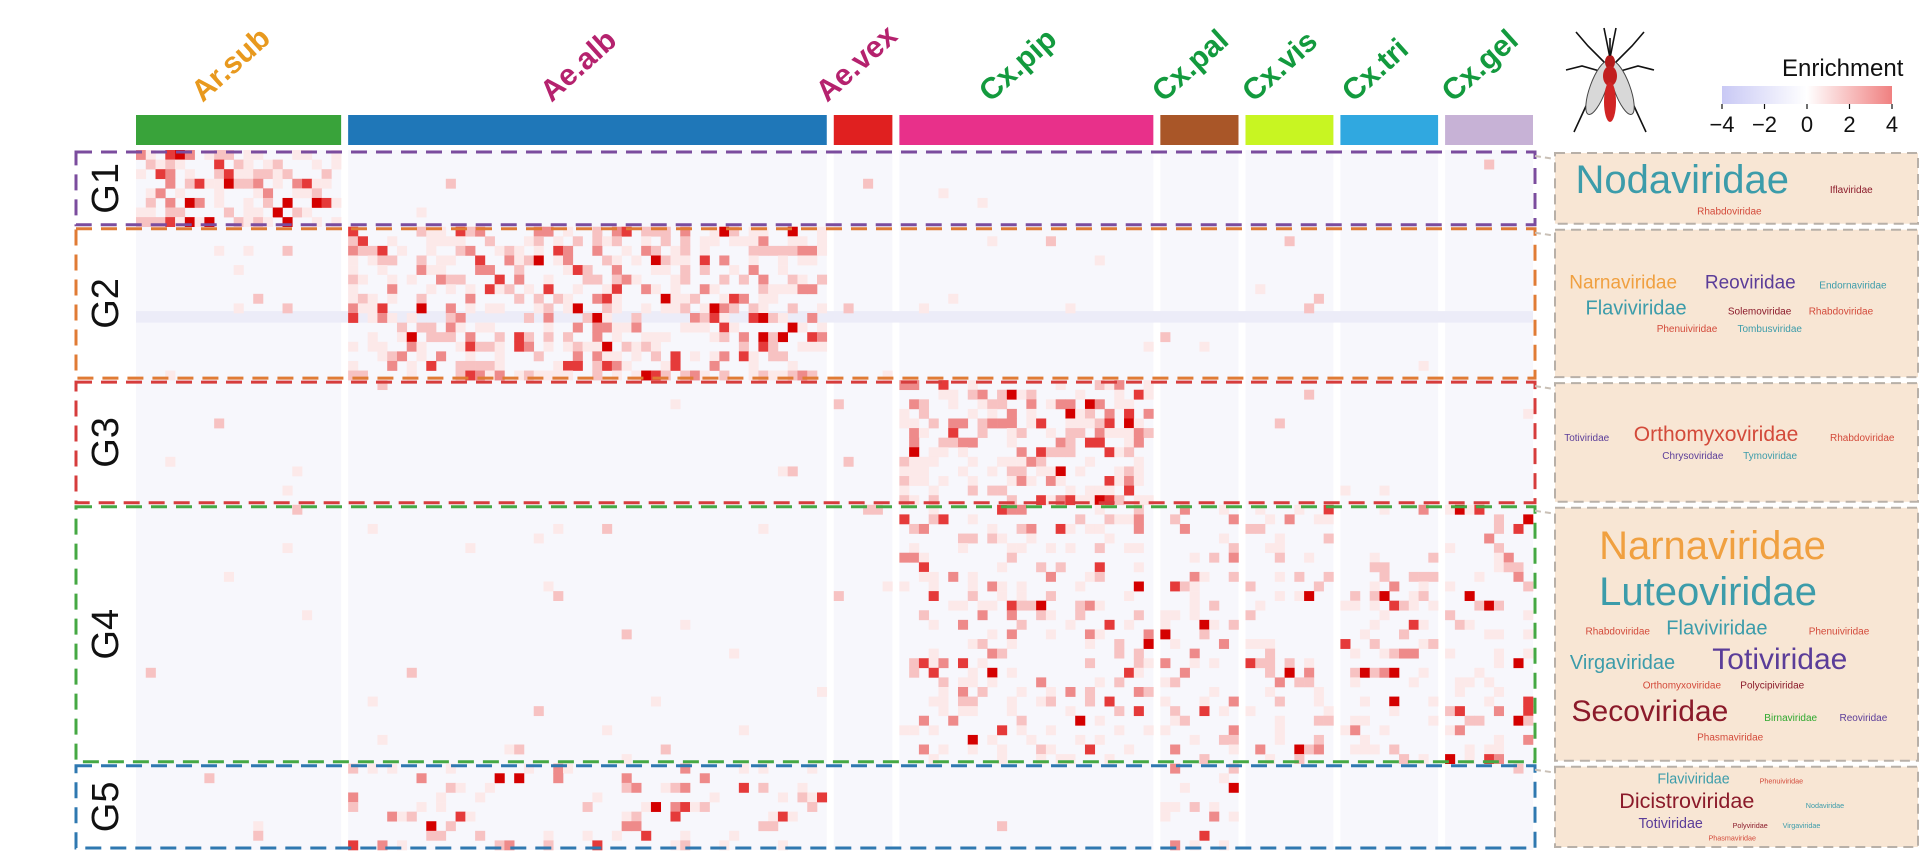  I want to click on species-label: Ae.alb, so click(578, 65).